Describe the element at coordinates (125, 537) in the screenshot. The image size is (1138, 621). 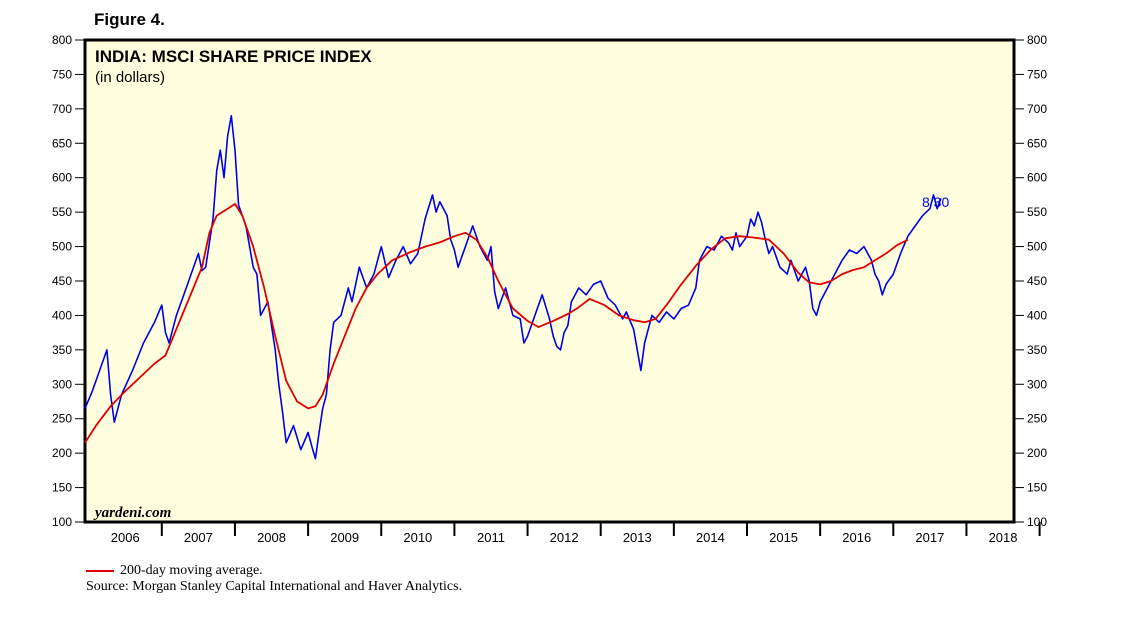
I see `x-tick-label: 2006` at that location.